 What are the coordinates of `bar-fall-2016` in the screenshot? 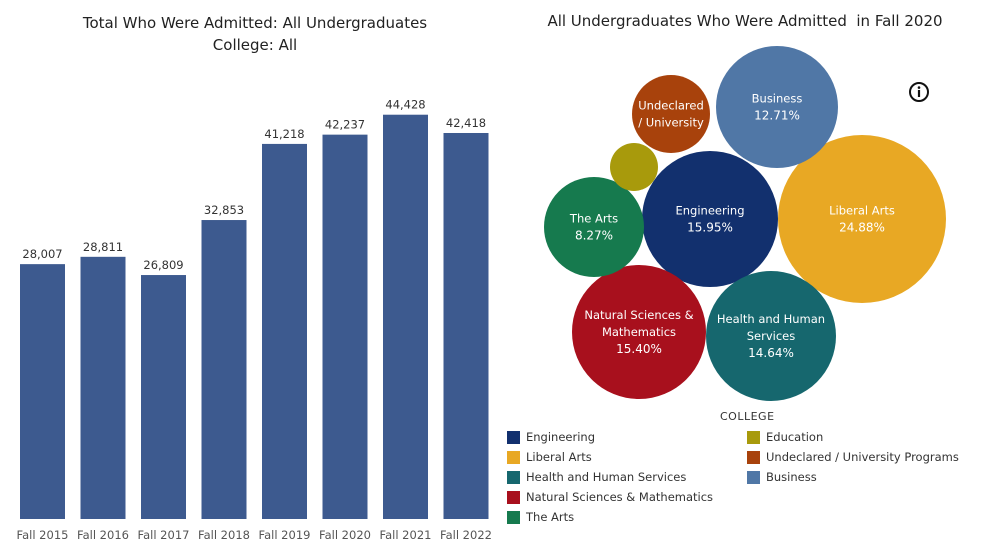 It's located at (103, 387).